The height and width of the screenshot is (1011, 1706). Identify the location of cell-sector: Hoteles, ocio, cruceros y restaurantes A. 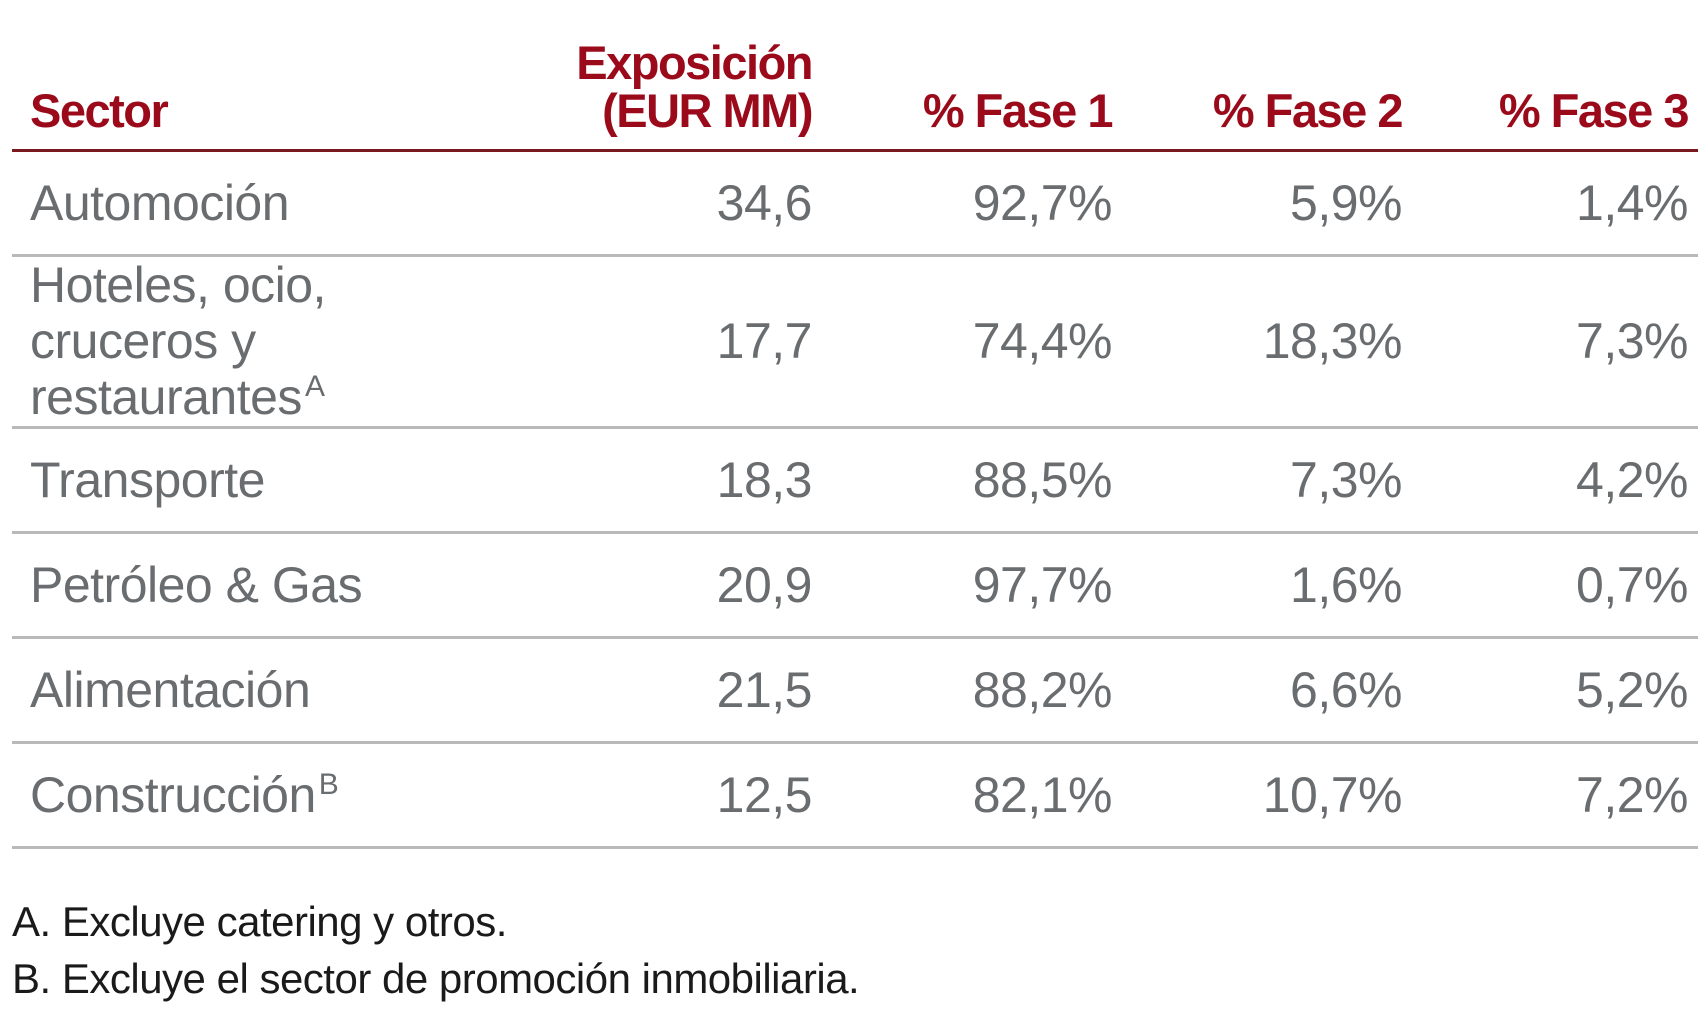
(247, 342).